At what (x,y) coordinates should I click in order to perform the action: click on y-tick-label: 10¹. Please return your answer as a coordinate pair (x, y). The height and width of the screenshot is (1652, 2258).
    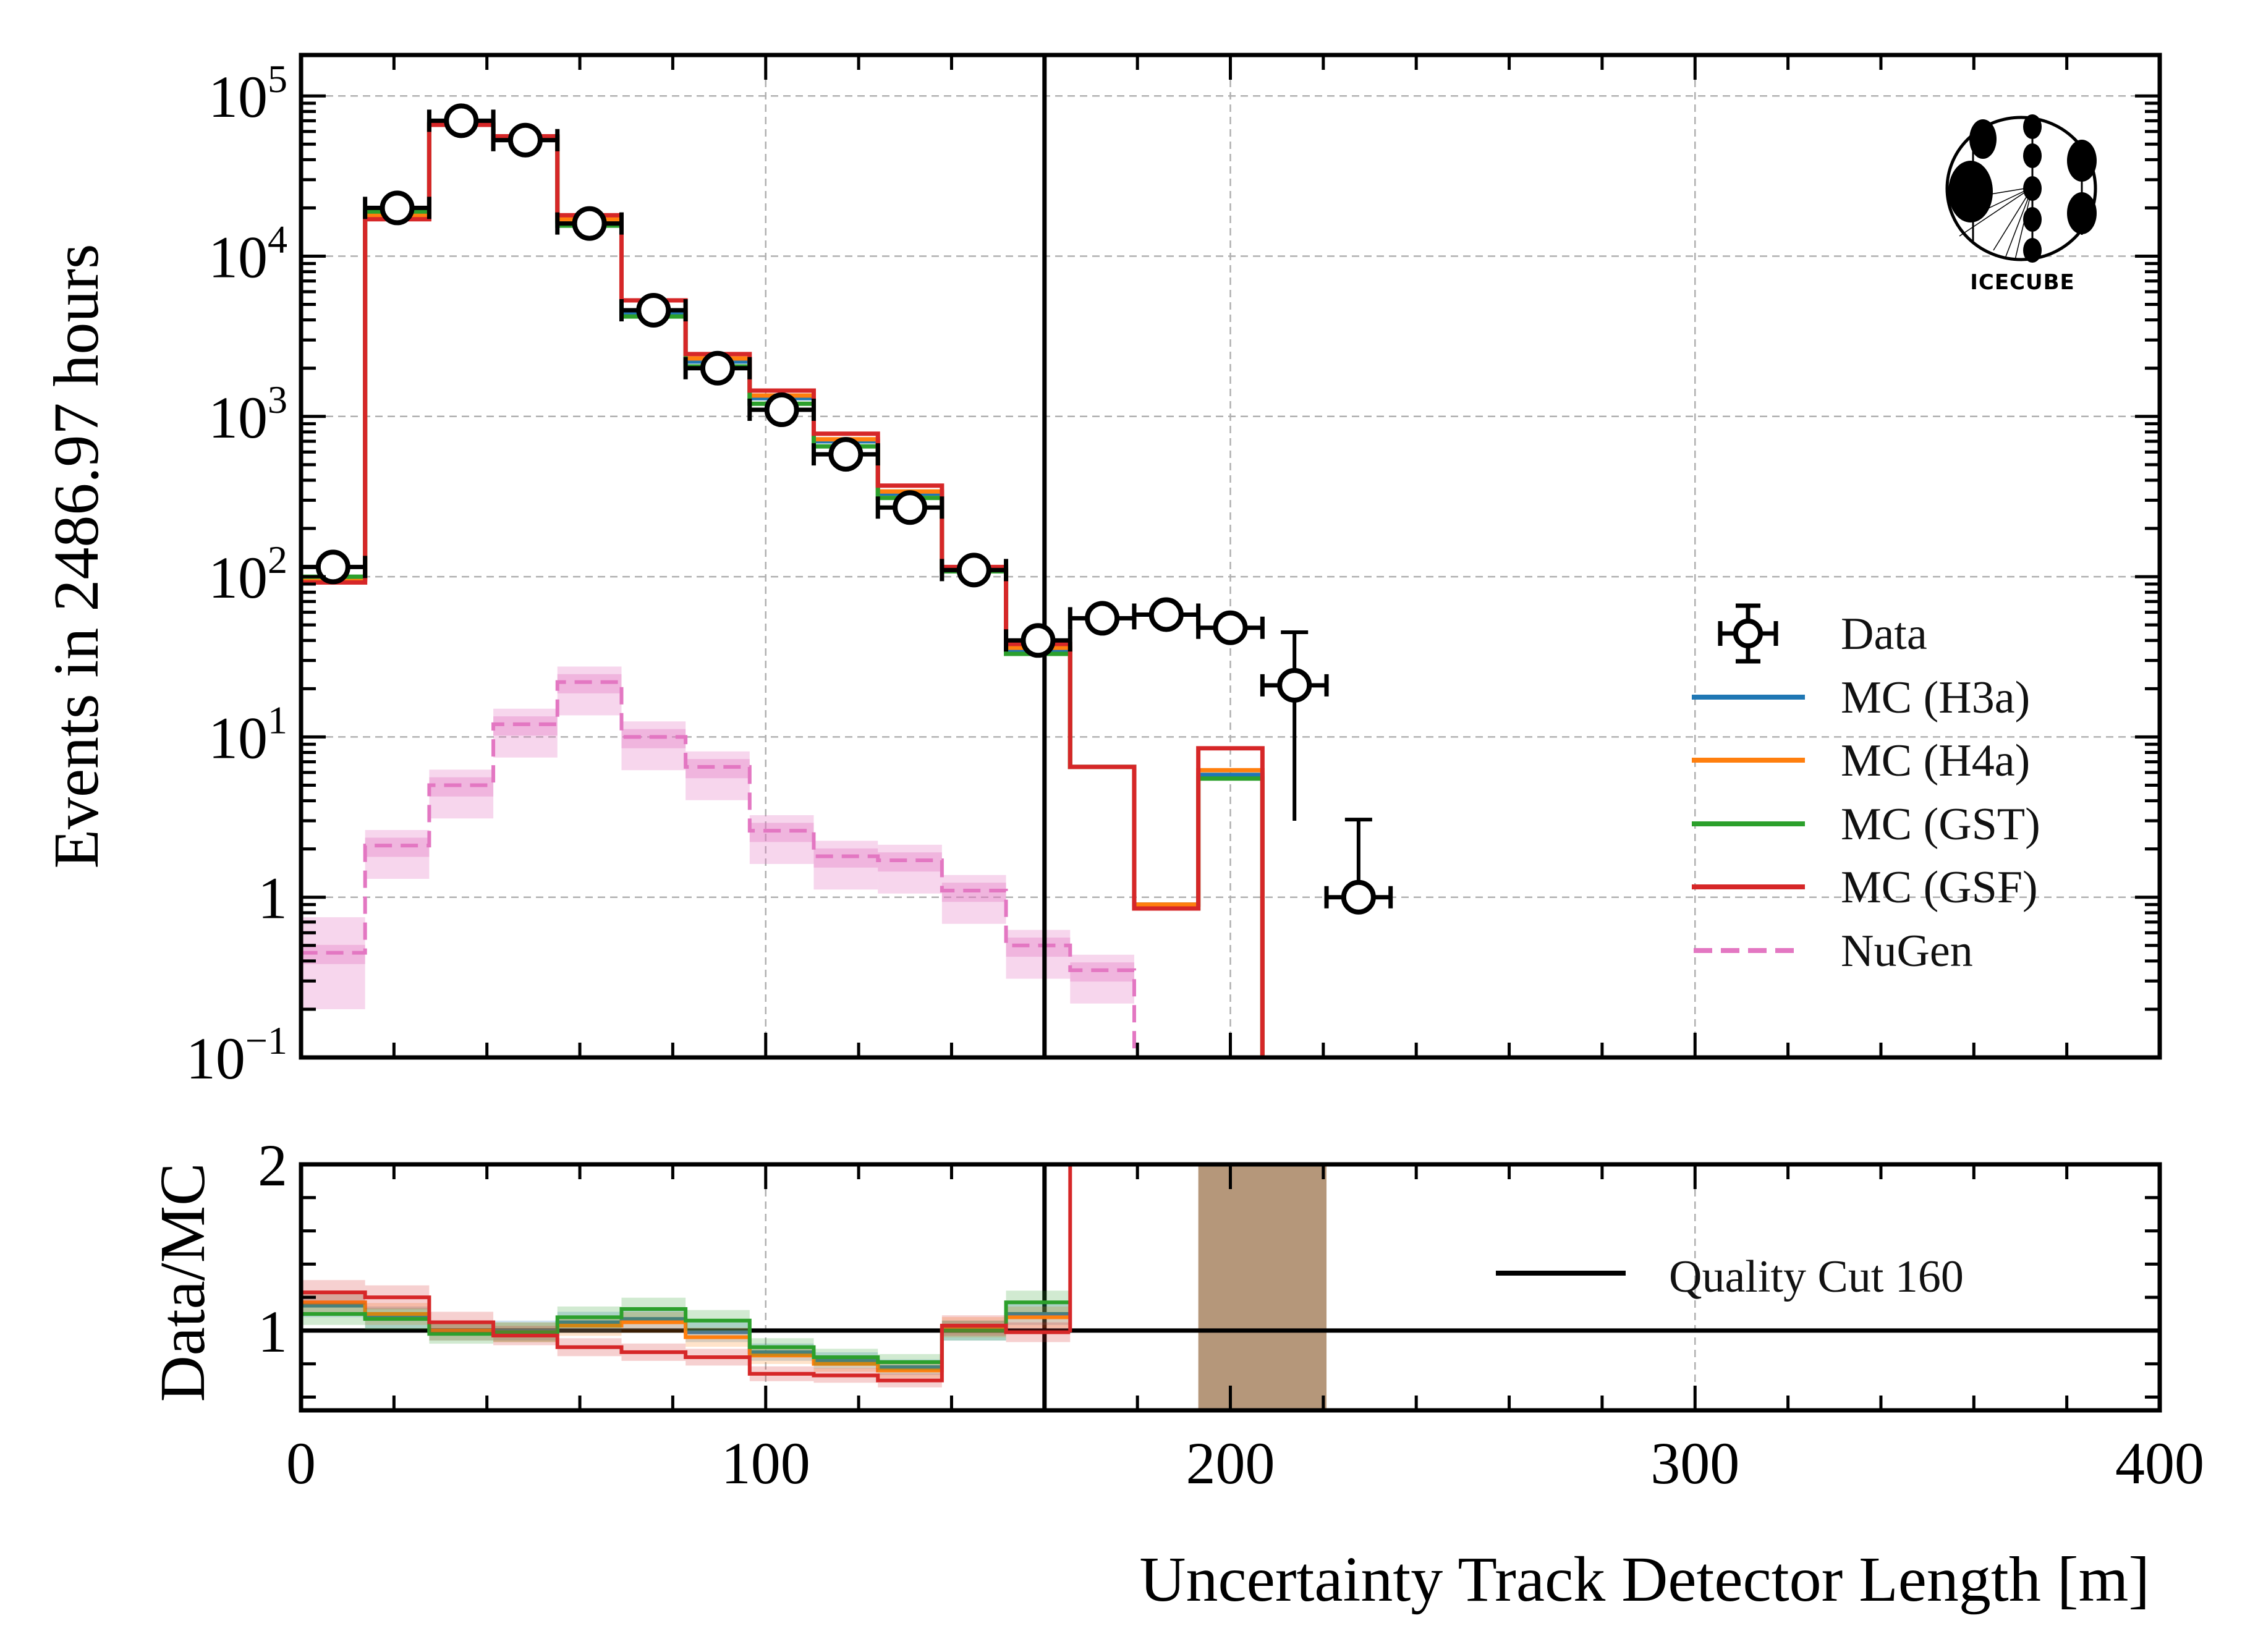
    Looking at the image, I should click on (247, 734).